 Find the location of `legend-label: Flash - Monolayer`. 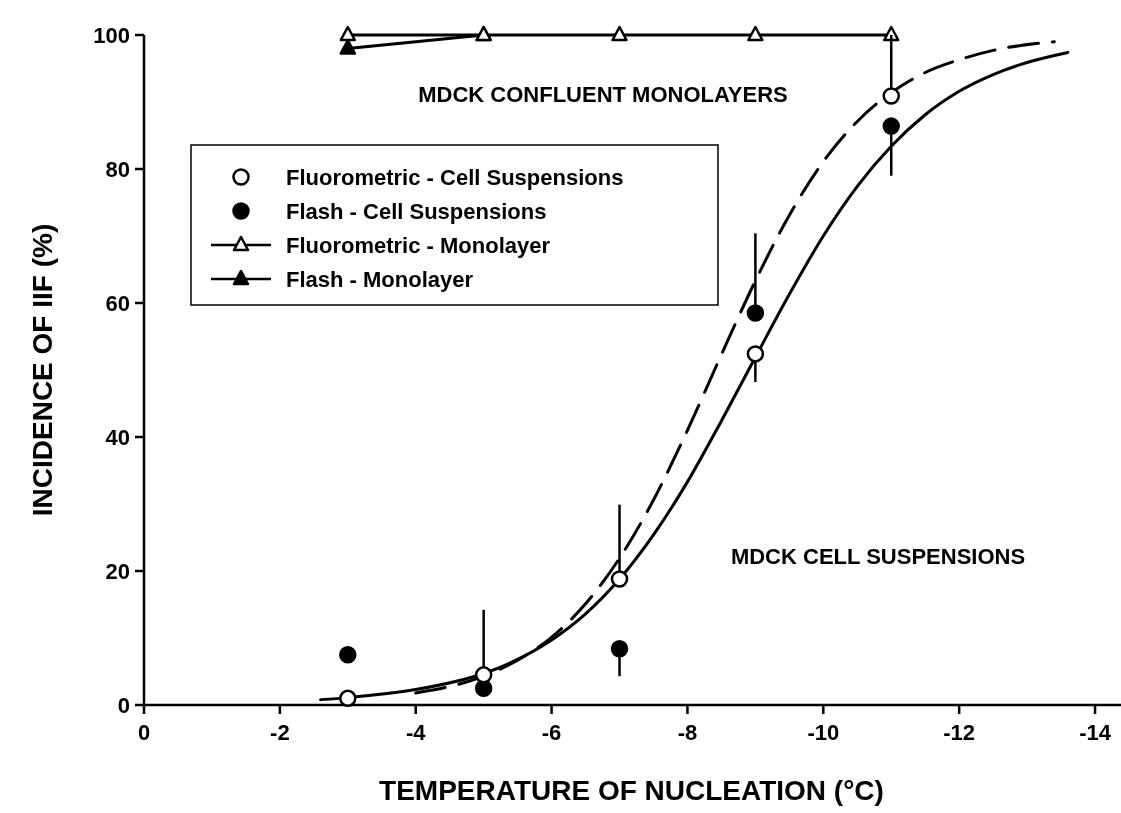

legend-label: Flash - Monolayer is located at coordinates (380, 279).